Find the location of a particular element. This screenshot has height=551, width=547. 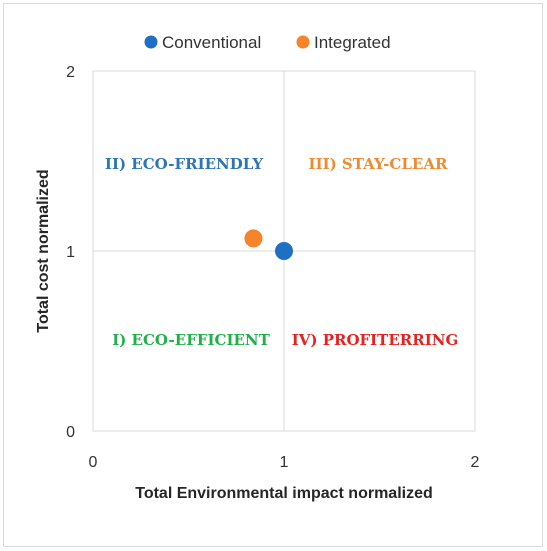

legend-marker-conventional is located at coordinates (151, 42).